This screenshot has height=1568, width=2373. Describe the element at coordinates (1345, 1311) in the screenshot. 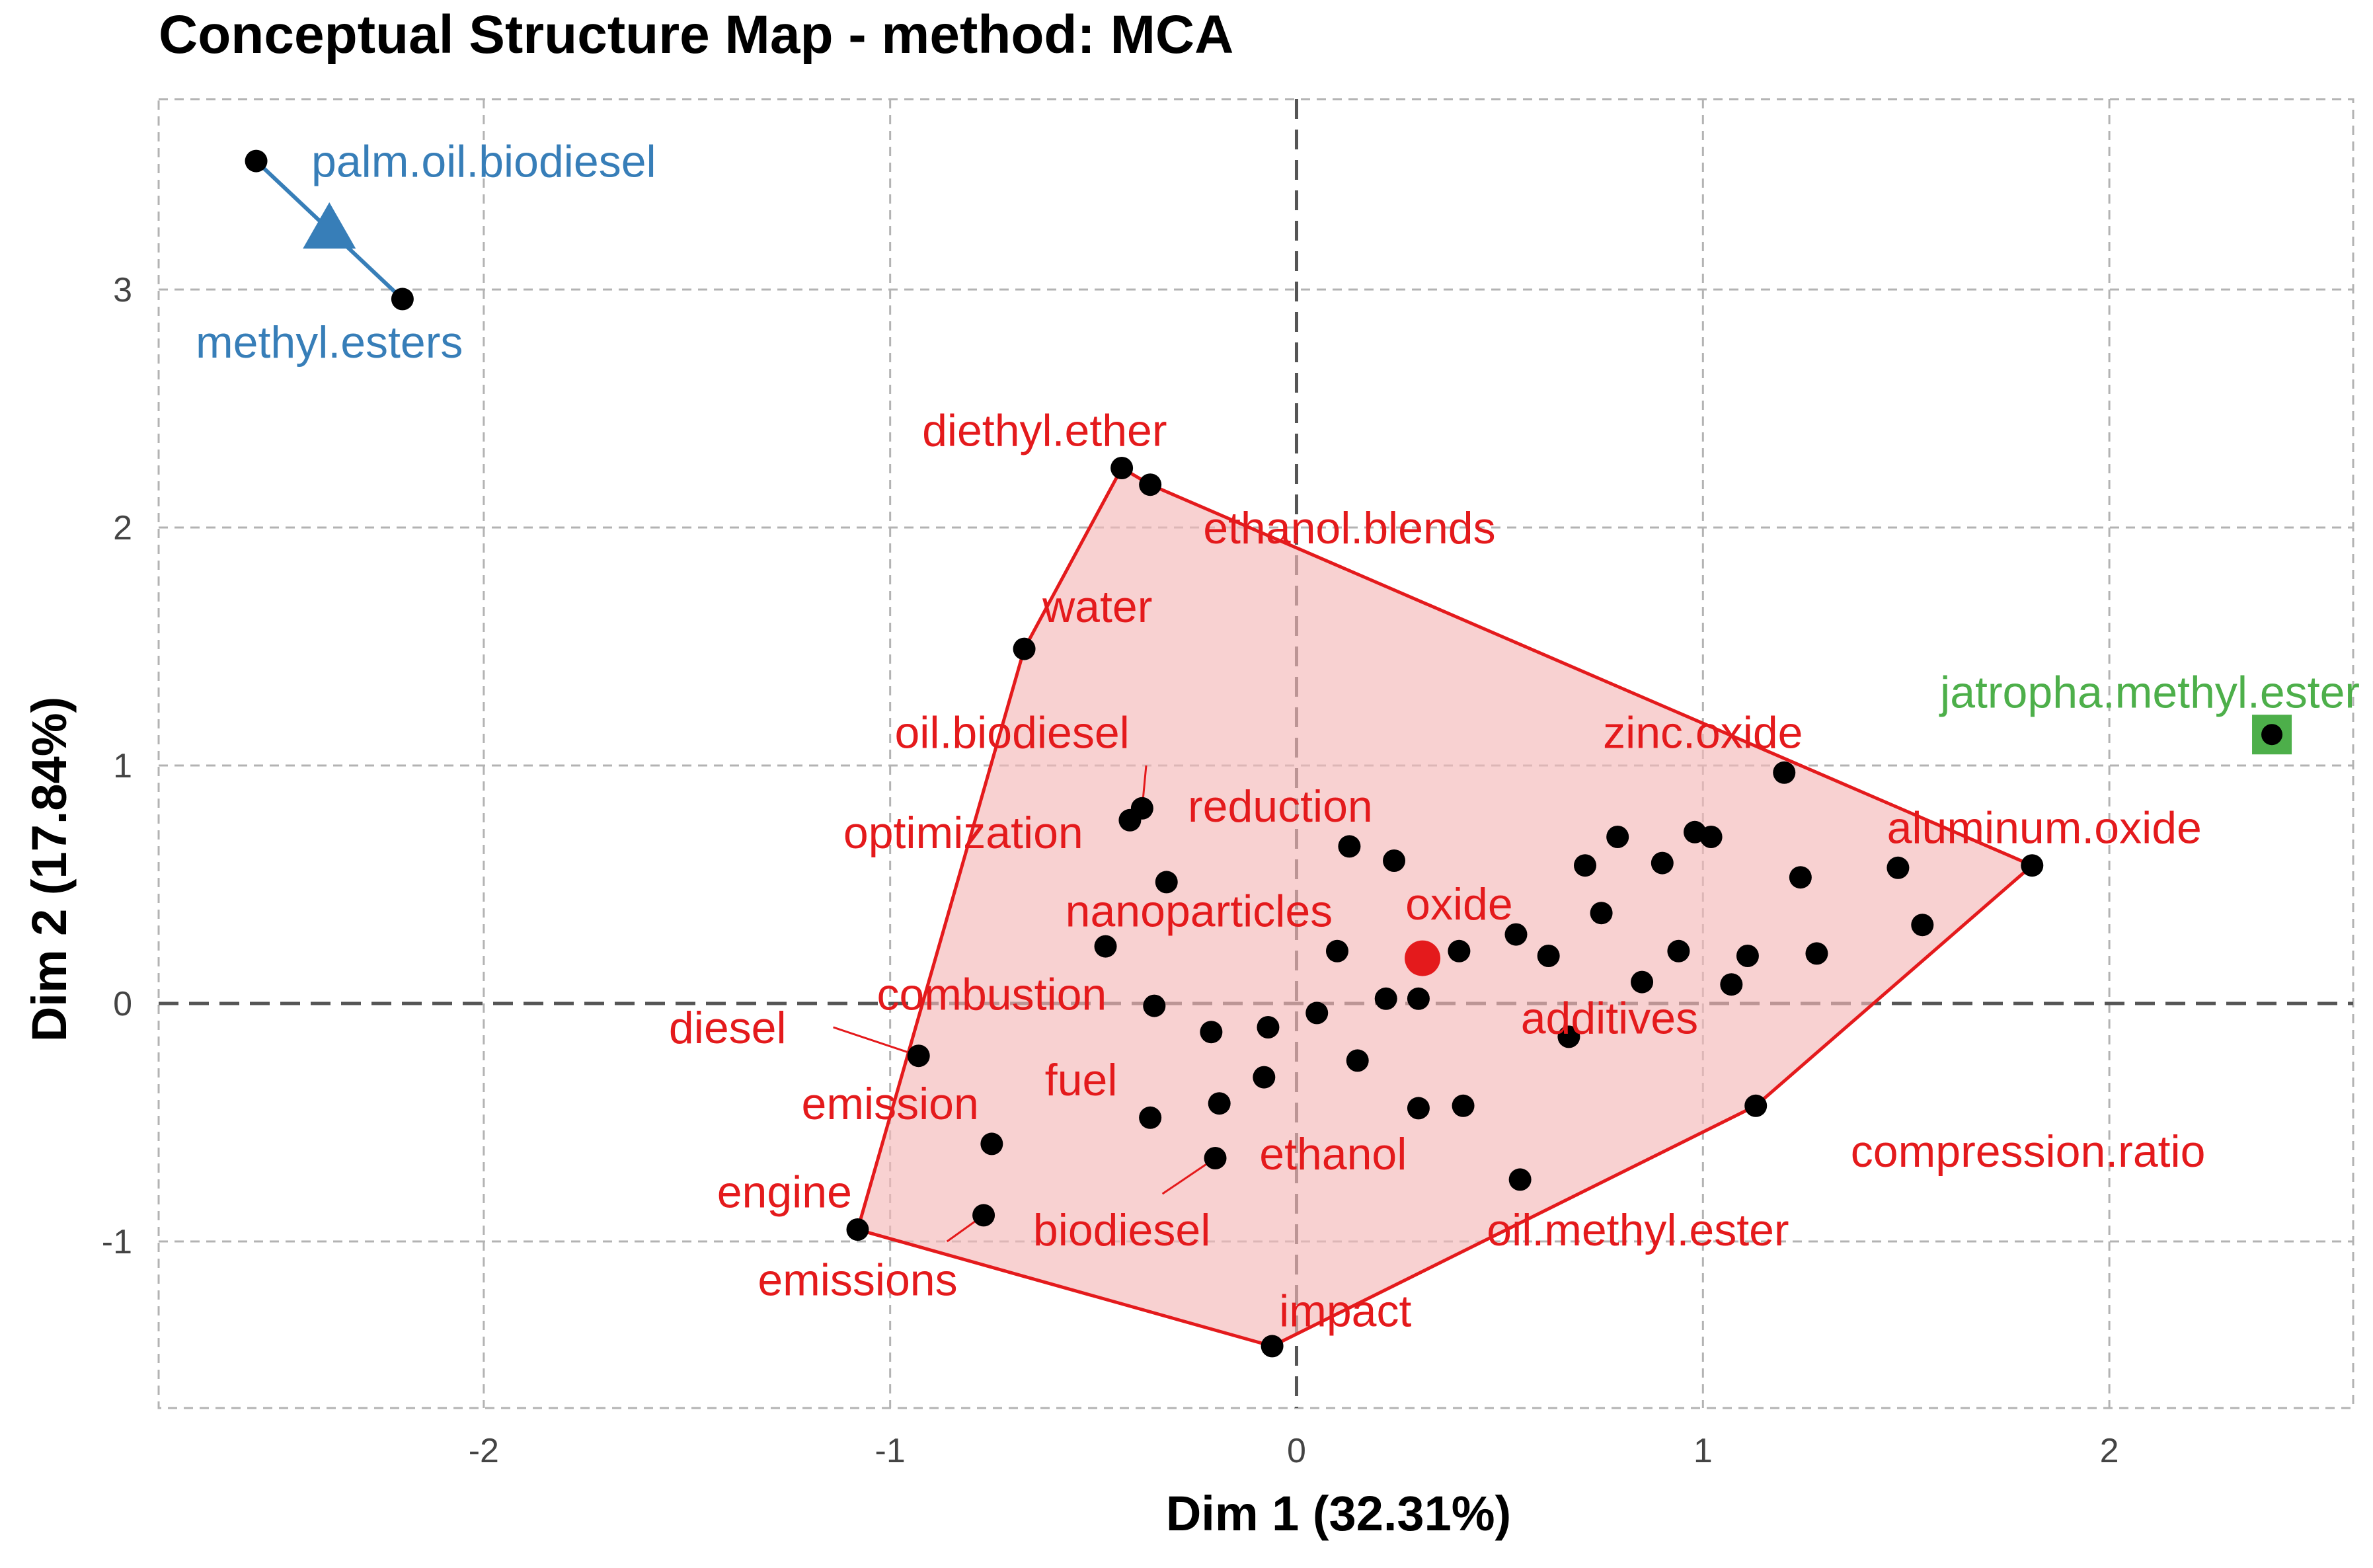

I see `point-label: impact` at that location.